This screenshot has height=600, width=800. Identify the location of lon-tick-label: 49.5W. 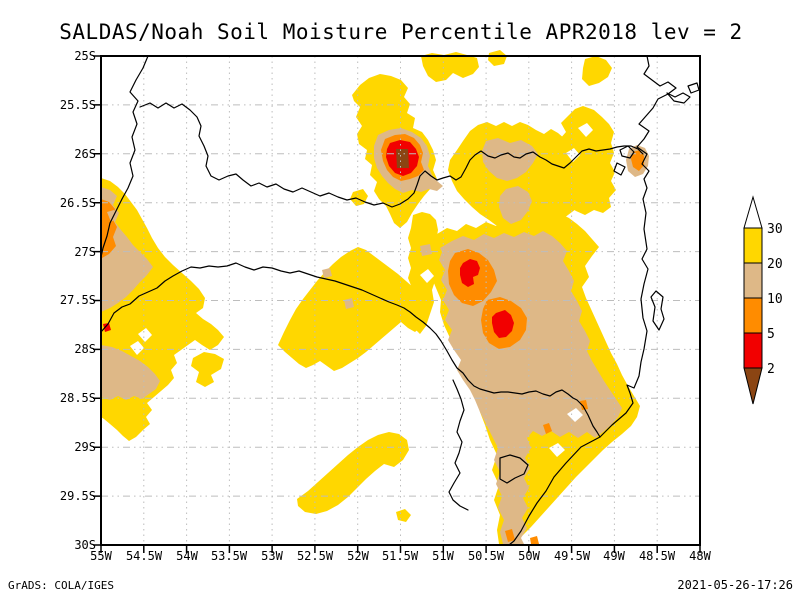
(572, 556).